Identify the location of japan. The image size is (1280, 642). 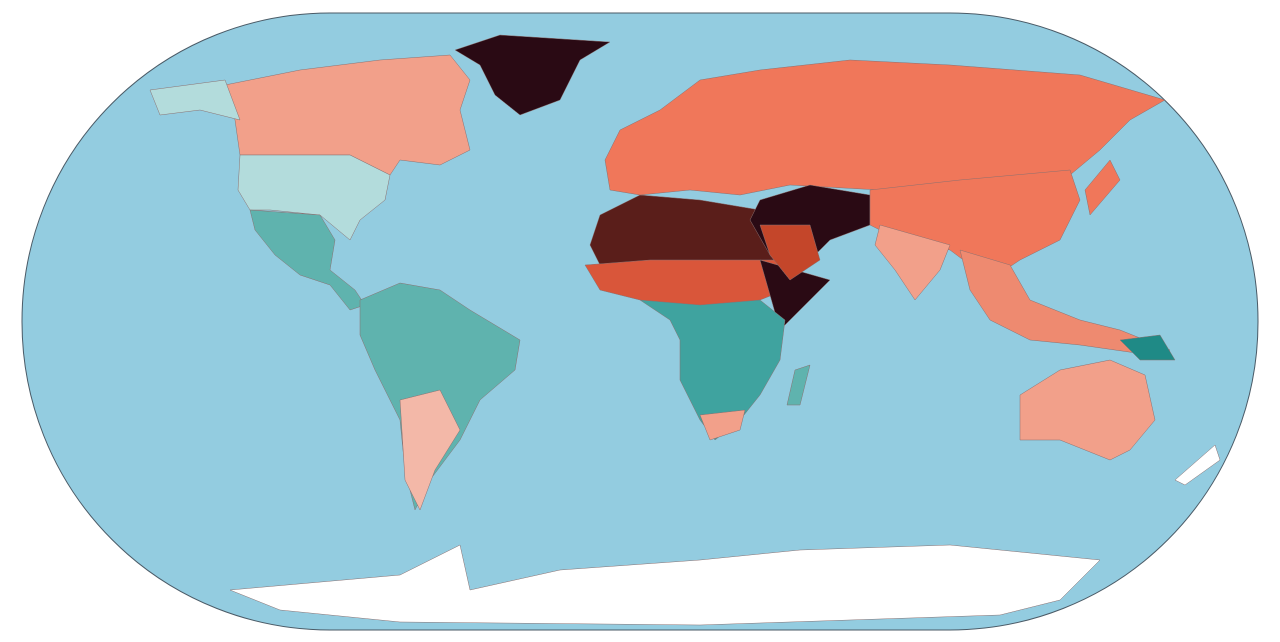
(1102, 187).